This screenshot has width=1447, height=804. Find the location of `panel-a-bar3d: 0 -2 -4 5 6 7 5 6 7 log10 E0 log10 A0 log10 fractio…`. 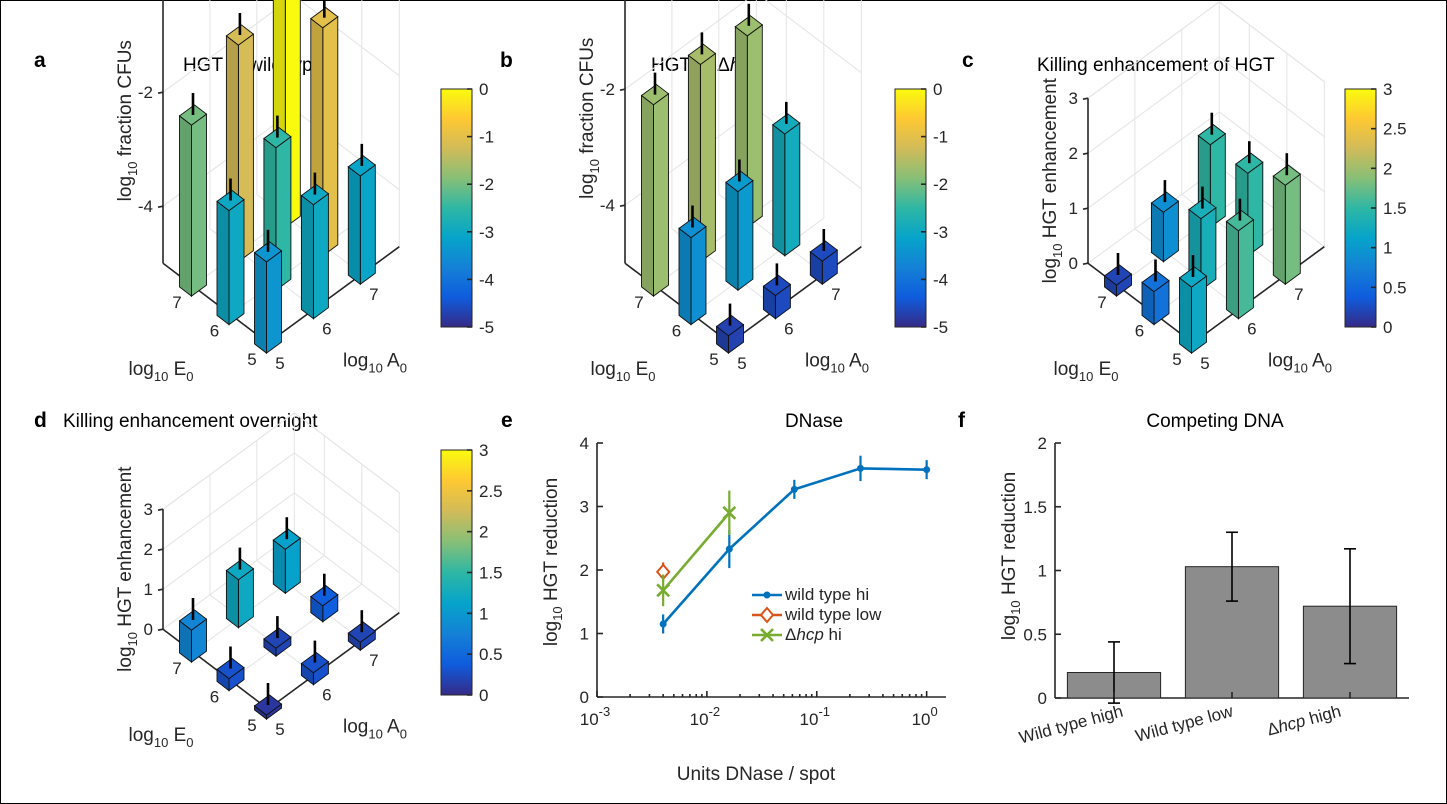

panel-a-bar3d: 0 -2 -4 5 6 7 5 6 7 log10 E0 log10 A0 log10 fractio… is located at coordinates (304, 192).